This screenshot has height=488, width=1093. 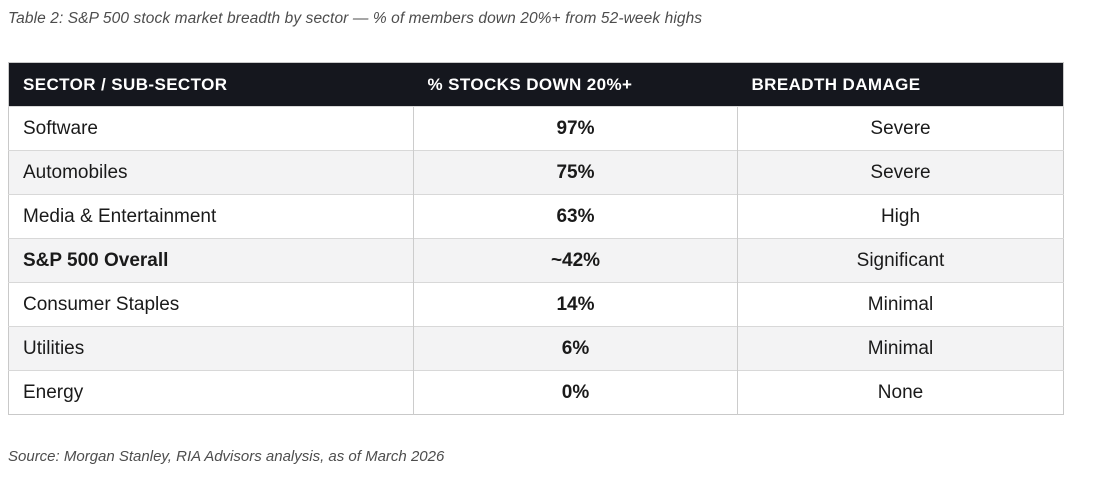 What do you see at coordinates (575, 84) in the screenshot?
I see `column-header-pct-down: % STOCKS DOWN 20%+` at bounding box center [575, 84].